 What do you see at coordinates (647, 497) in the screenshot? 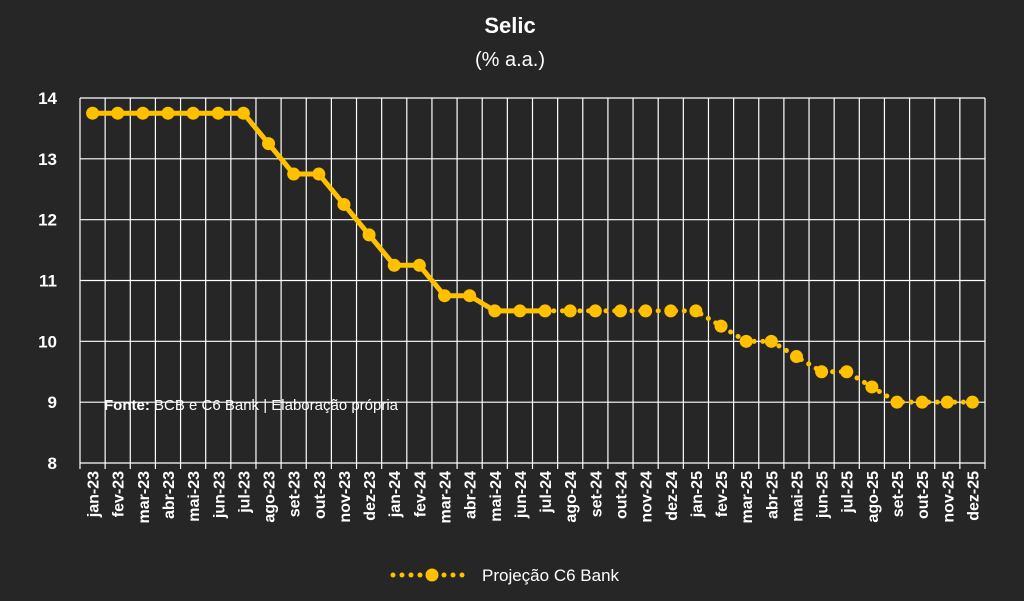
I see `x-tick-label: nov-24` at bounding box center [647, 497].